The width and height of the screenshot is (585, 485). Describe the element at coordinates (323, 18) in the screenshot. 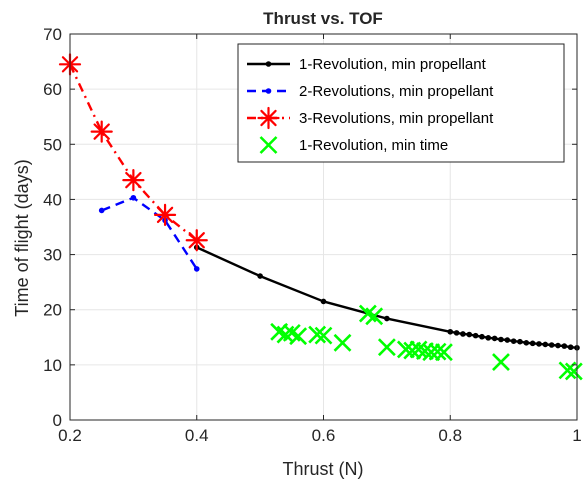

I see `chart-title: Thrust vs. TOF` at that location.